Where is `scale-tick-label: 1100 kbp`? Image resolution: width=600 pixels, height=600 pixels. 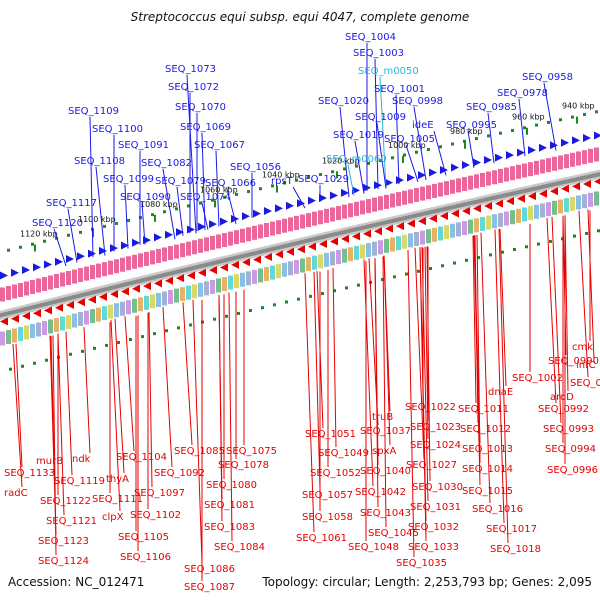
scale-tick-label: 1100 kbp is located at coordinates (97, 219).